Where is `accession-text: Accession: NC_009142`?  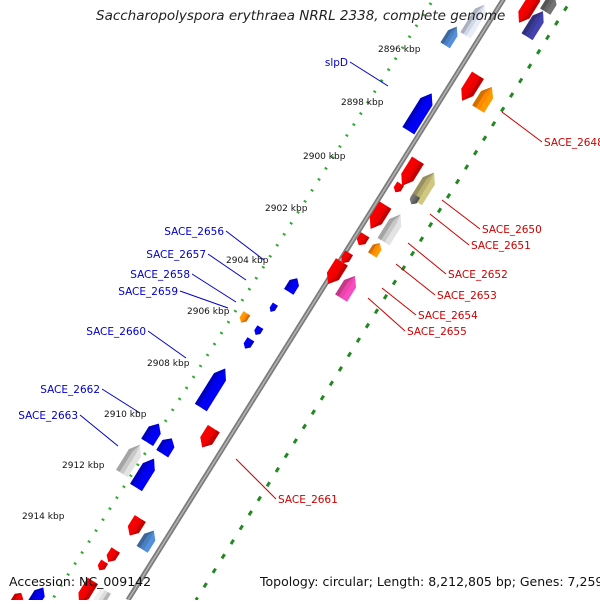 accession-text: Accession: NC_009142 is located at coordinates (80, 581).